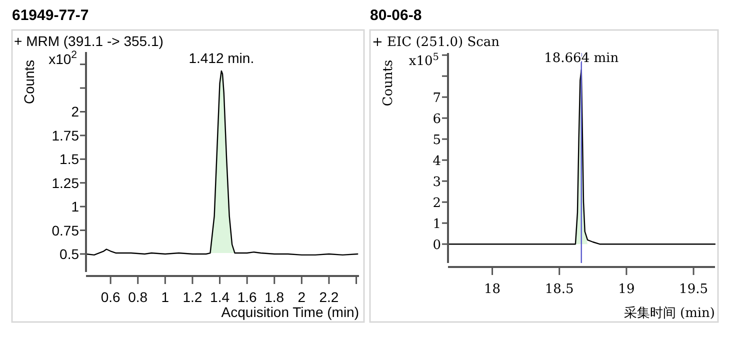 The image size is (732, 339). I want to click on y-tick-label: 1.5, so click(70, 159).